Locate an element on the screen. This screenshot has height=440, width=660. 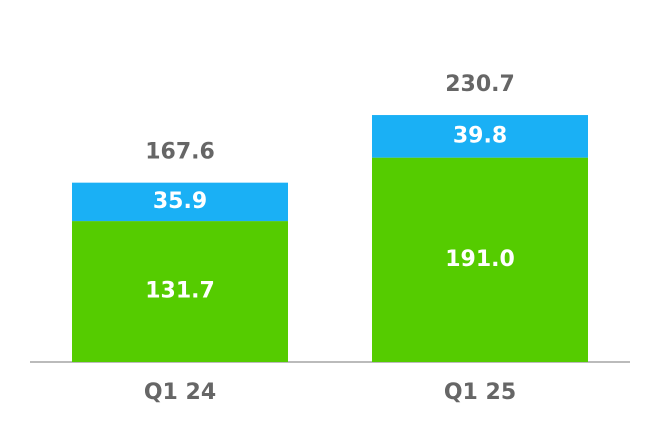
segment-label: 39.8 is located at coordinates (480, 135).